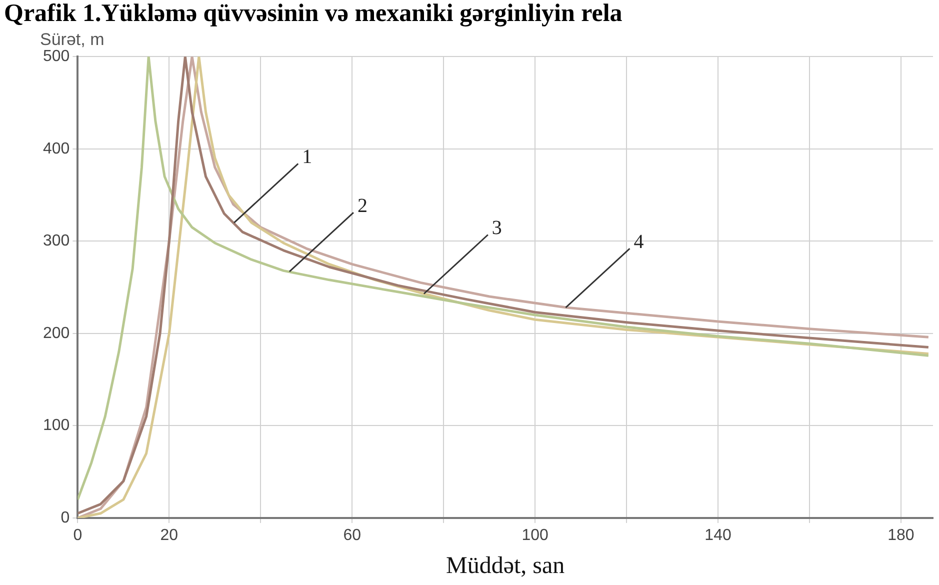 The height and width of the screenshot is (585, 939). What do you see at coordinates (639, 241) in the screenshot?
I see `annotation: 4` at bounding box center [639, 241].